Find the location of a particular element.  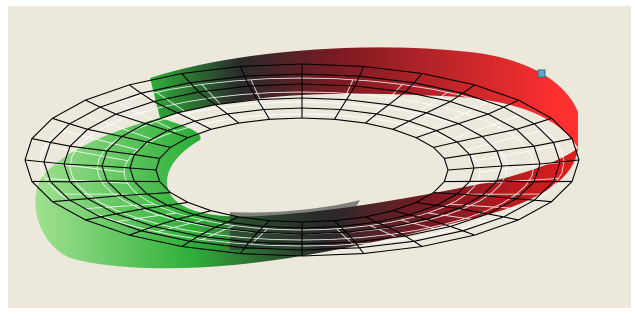

selection-handle-icon is located at coordinates (541, 73).